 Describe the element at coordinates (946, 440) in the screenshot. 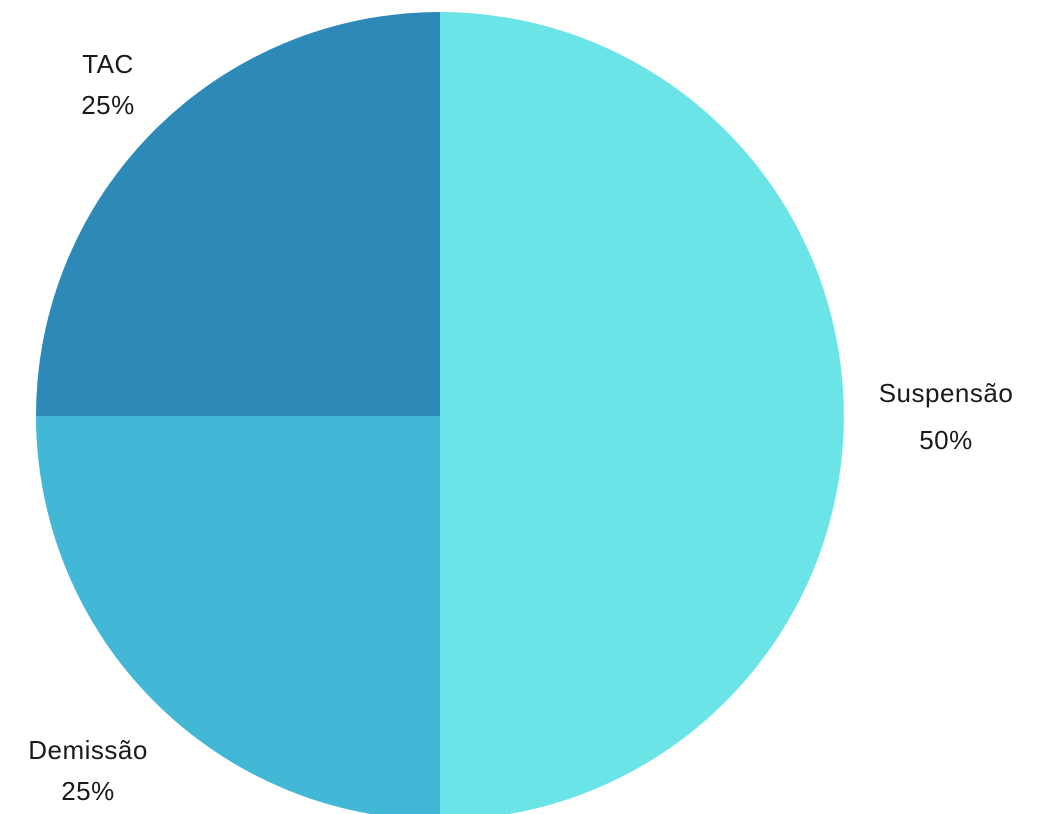

I see `slice-percent-label: 50%` at that location.